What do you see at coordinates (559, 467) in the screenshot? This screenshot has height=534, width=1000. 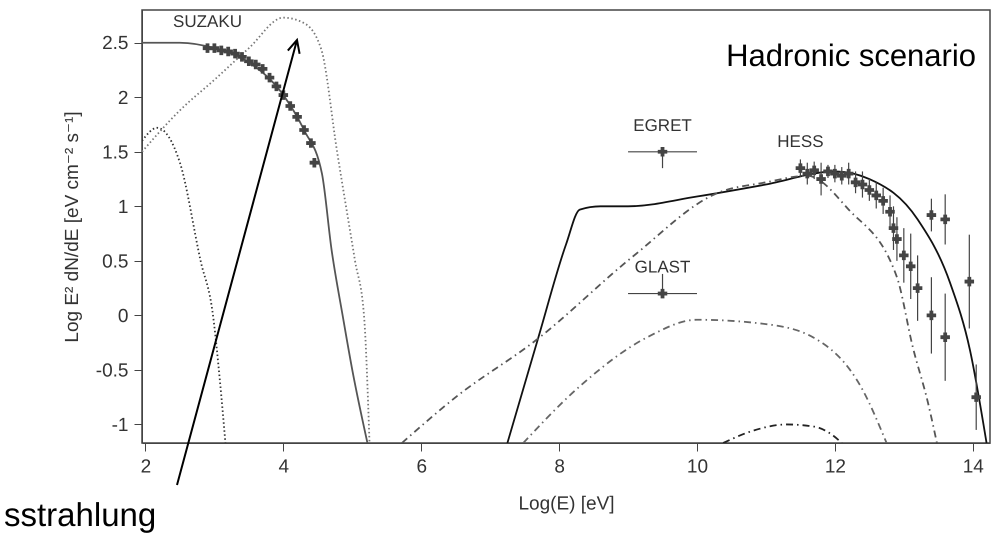 I see `x-tick-label: 8` at bounding box center [559, 467].